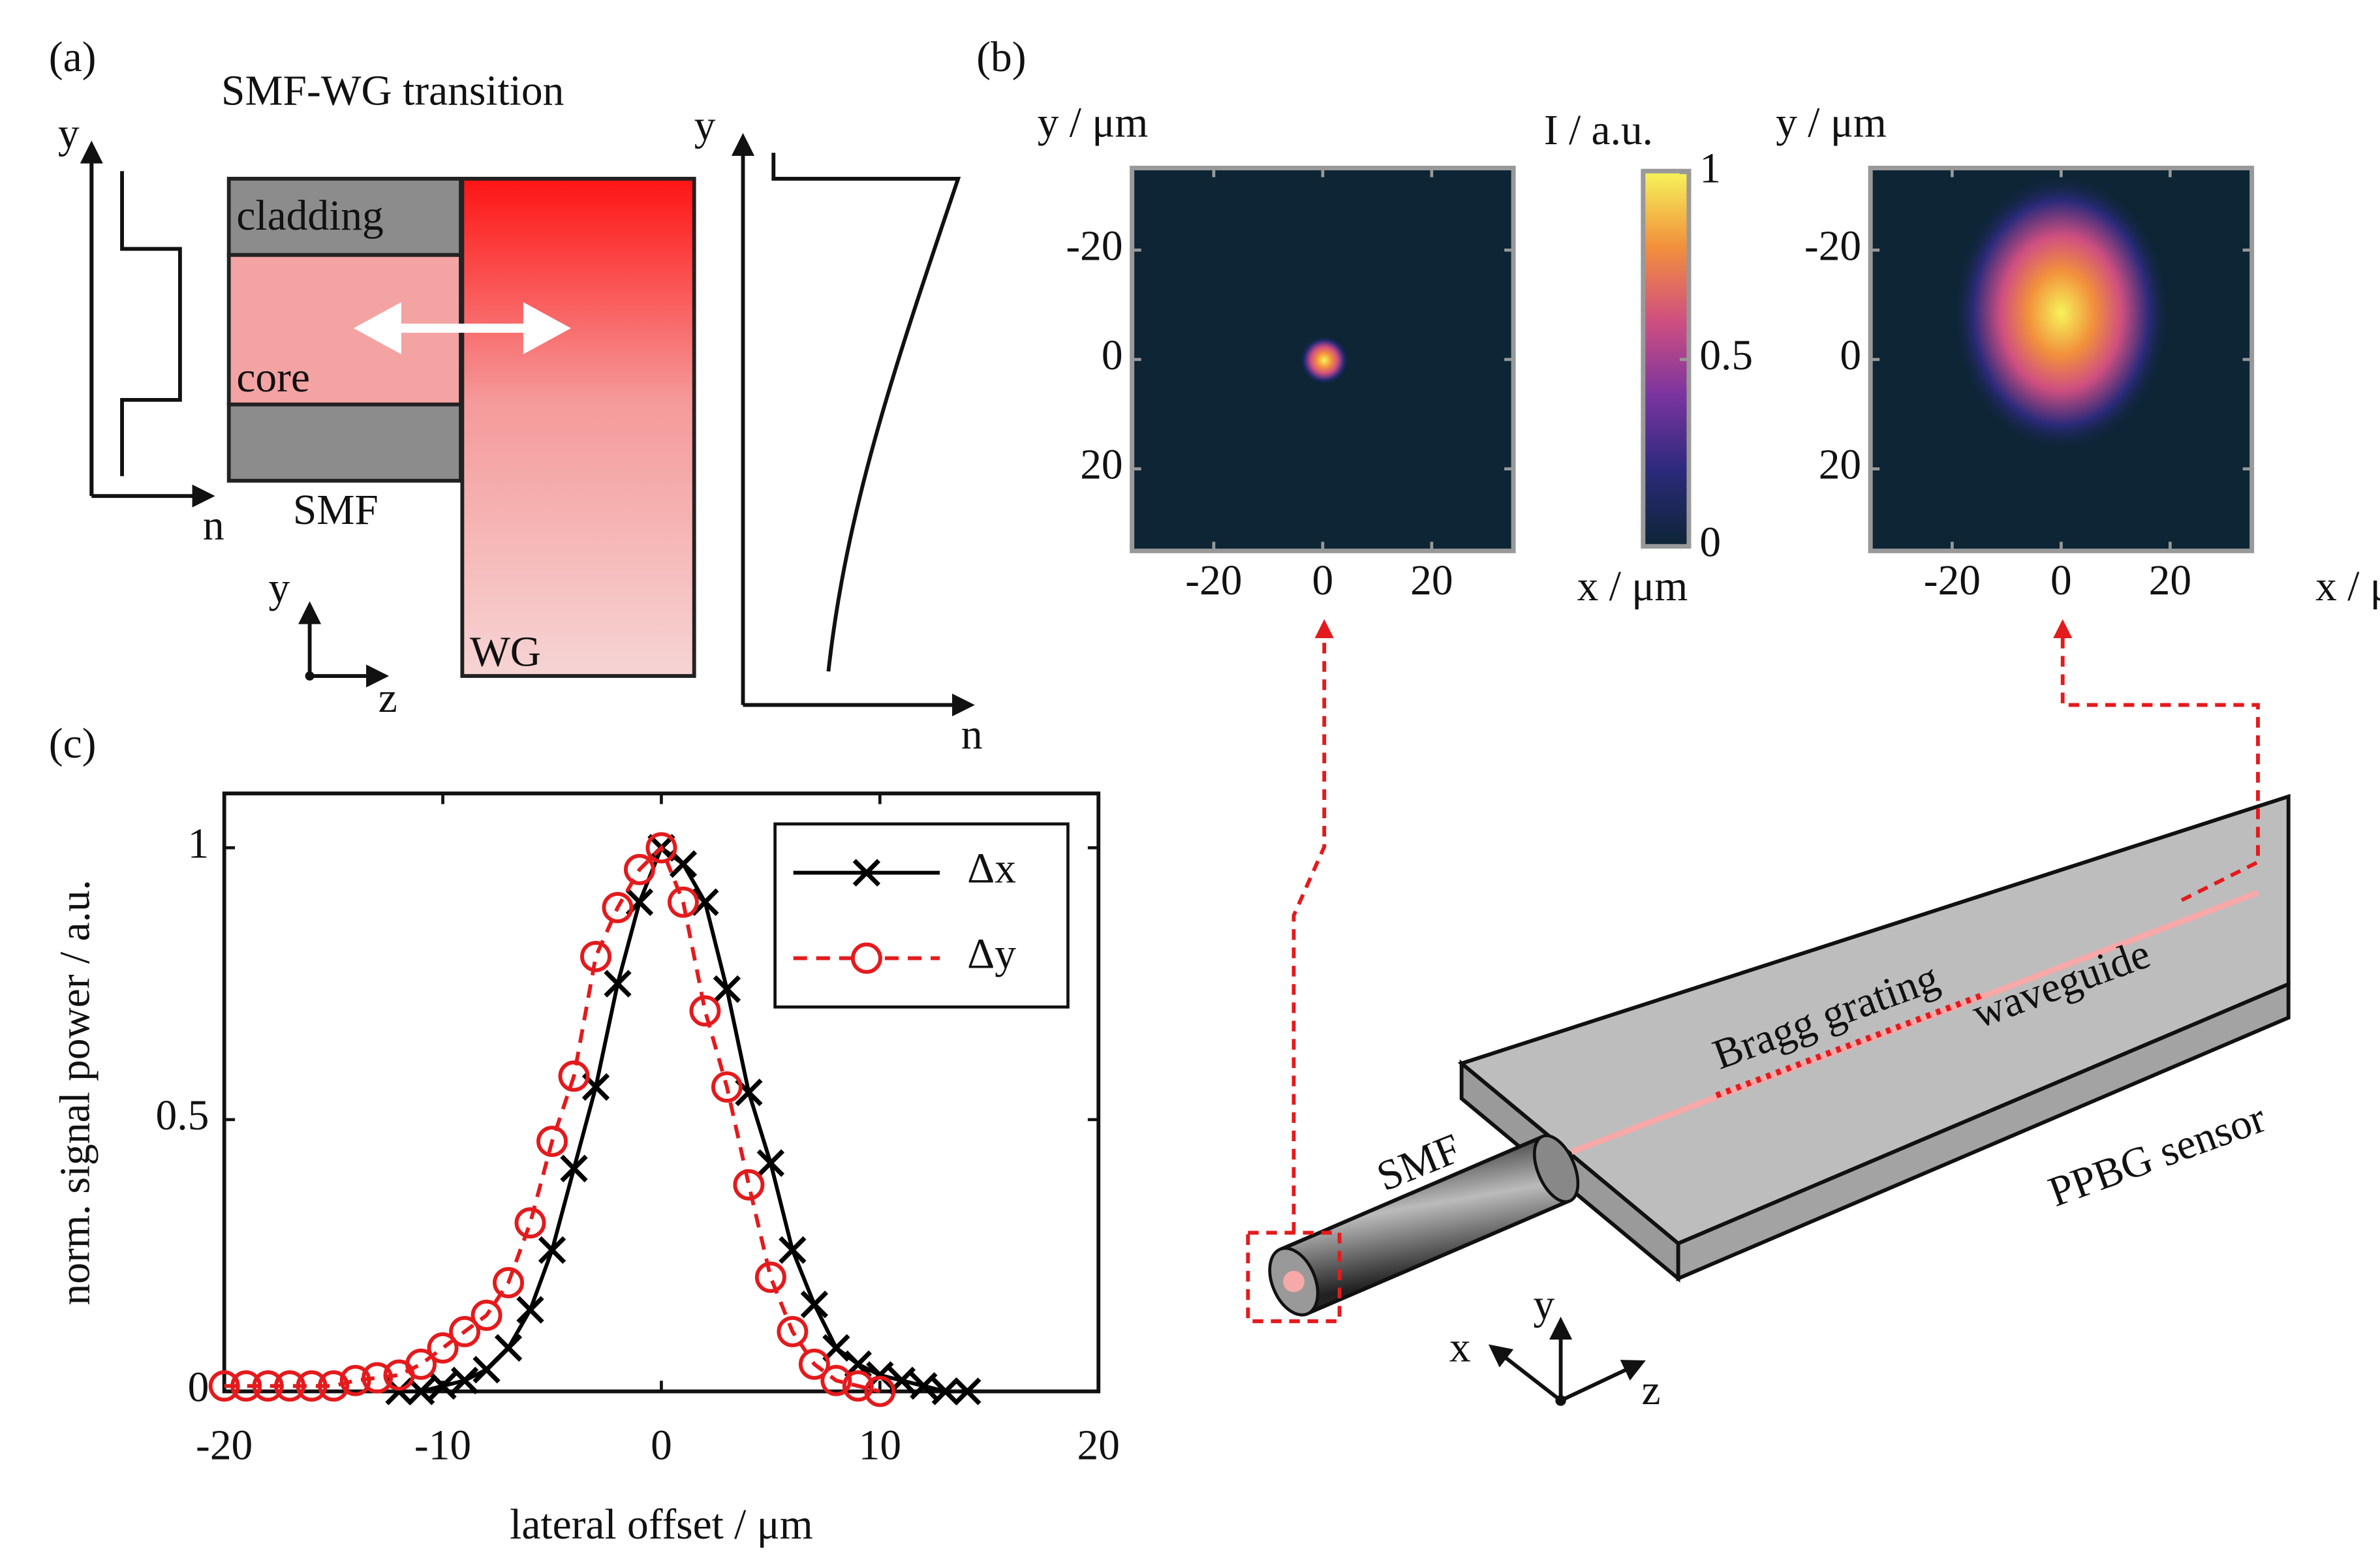 The image size is (2380, 1564). What do you see at coordinates (73, 743) in the screenshot?
I see `panel-label: (c)` at bounding box center [73, 743].